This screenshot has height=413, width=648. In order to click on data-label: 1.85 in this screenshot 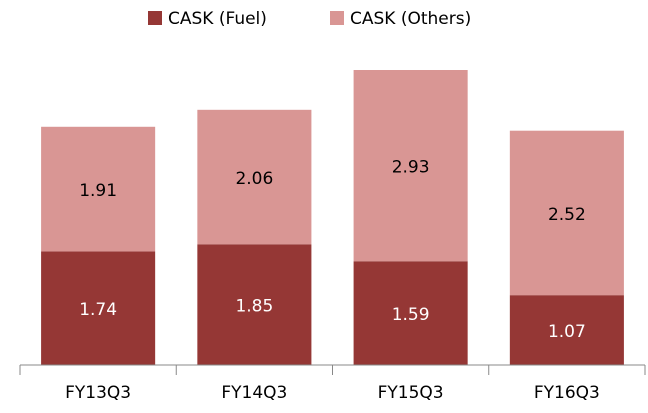, I will do `click(254, 307)`.